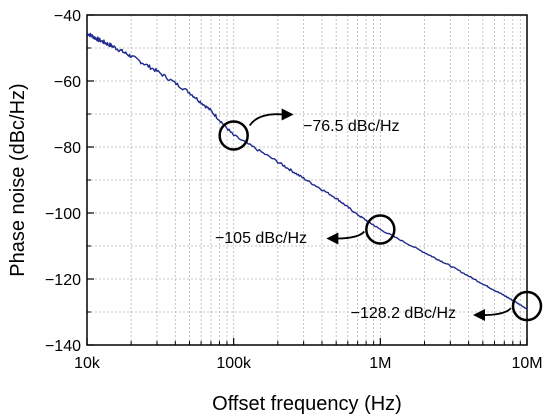 The width and height of the screenshot is (550, 420). Describe the element at coordinates (67, 16) in the screenshot. I see `y-tick-label: −40` at that location.